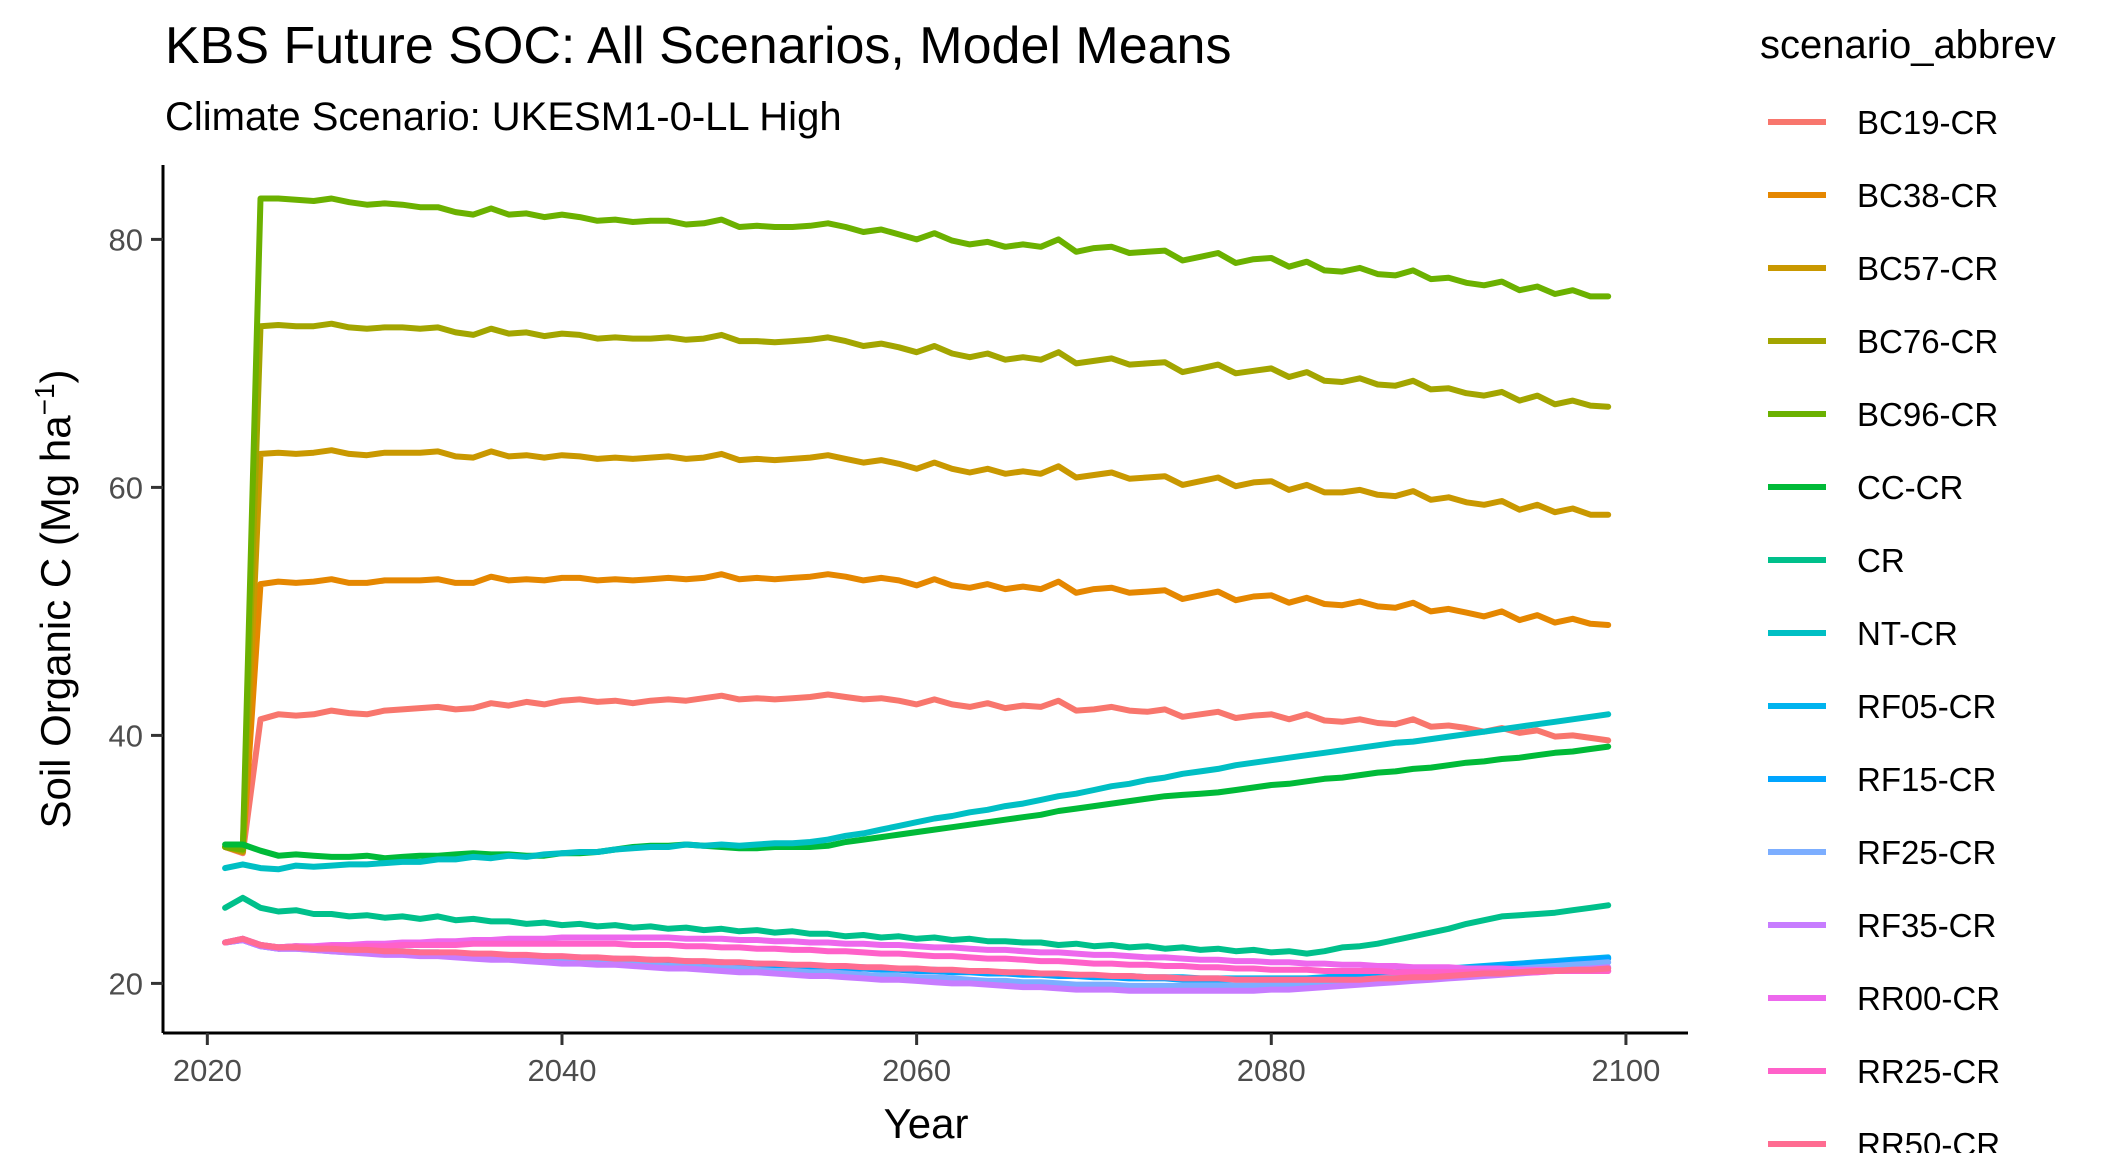 The image size is (2125, 1153). What do you see at coordinates (1926, 925) in the screenshot?
I see `legend-label: RF35-CR` at bounding box center [1926, 925].